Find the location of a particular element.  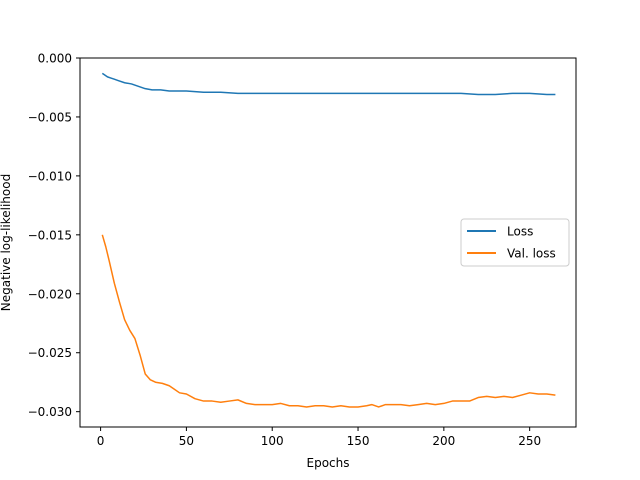

y-axis-label: Negative log-likelihood is located at coordinates (6, 242).